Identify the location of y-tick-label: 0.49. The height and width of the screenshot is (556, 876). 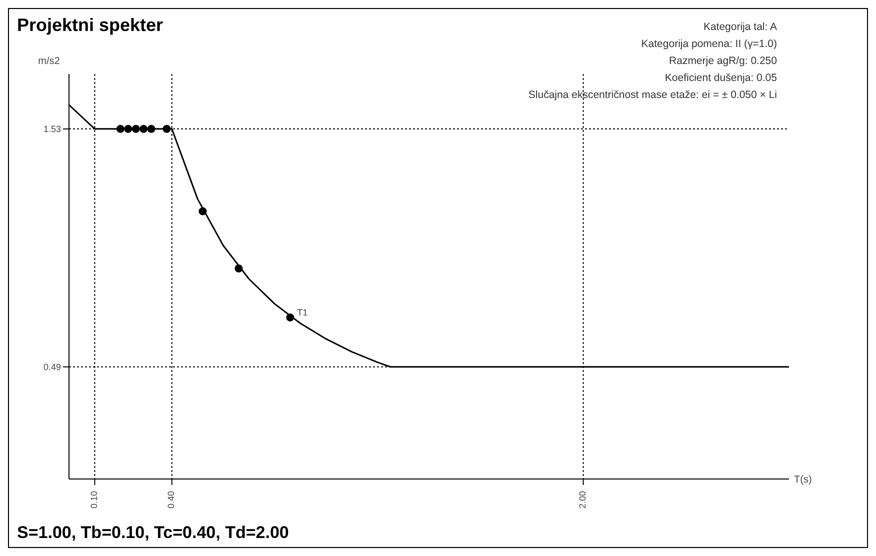
(52, 367).